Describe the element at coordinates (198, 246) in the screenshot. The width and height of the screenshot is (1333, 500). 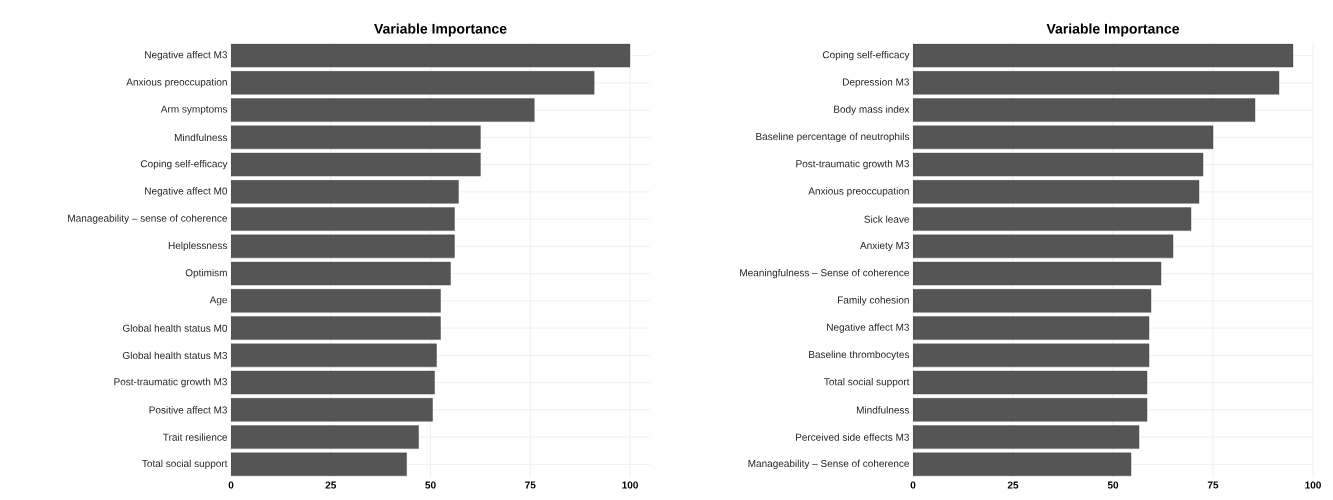
I see `y-tick-label: Helplessness` at that location.